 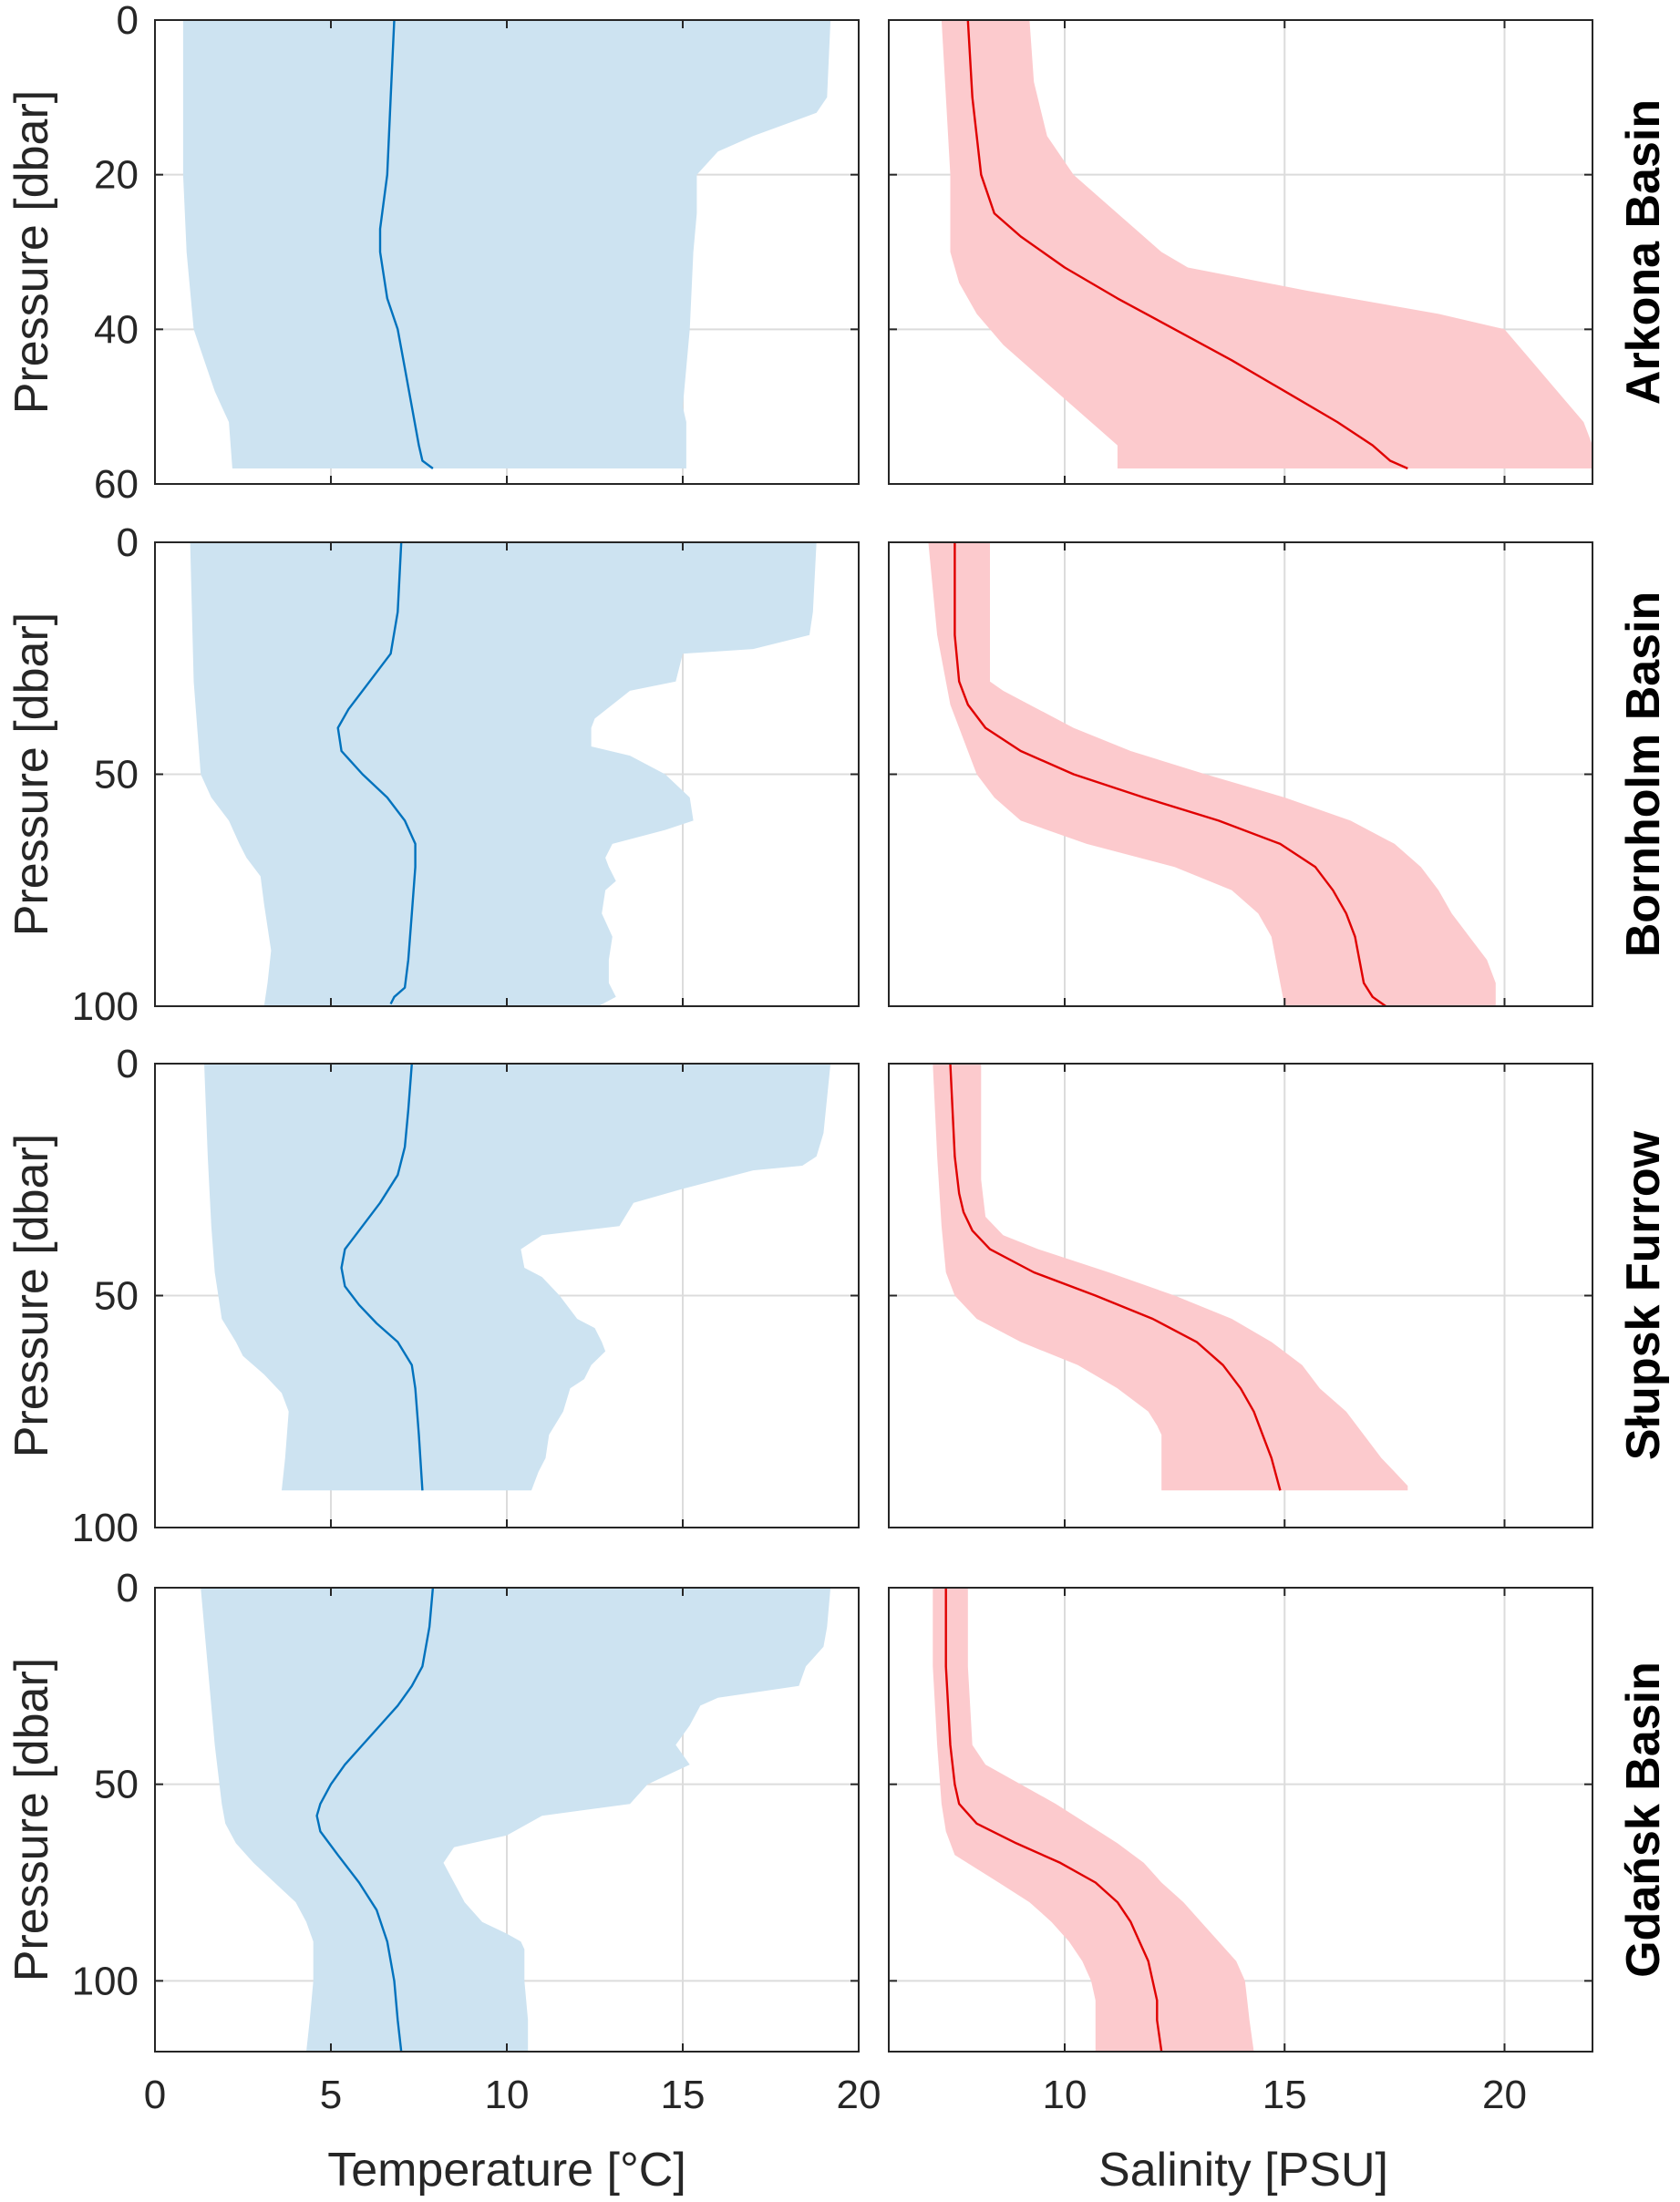 I want to click on salinity-panel-3: Gdańsk Basin 10 15 20, so click(x=1279, y=1852).